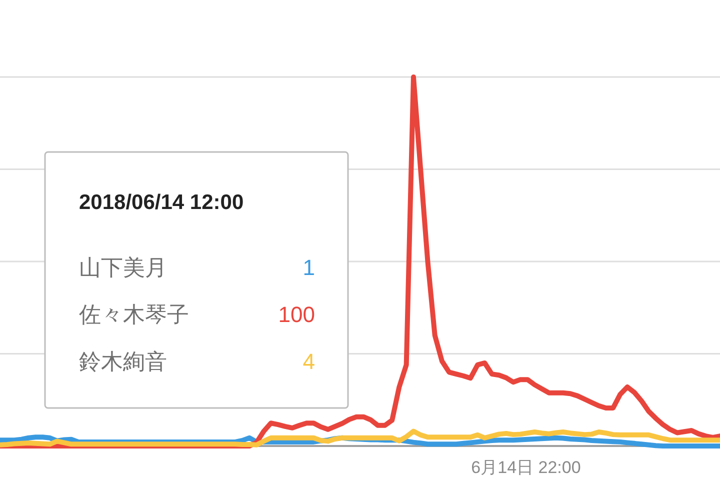  Describe the element at coordinates (308, 267) in the screenshot. I see `annotation: 1` at that location.